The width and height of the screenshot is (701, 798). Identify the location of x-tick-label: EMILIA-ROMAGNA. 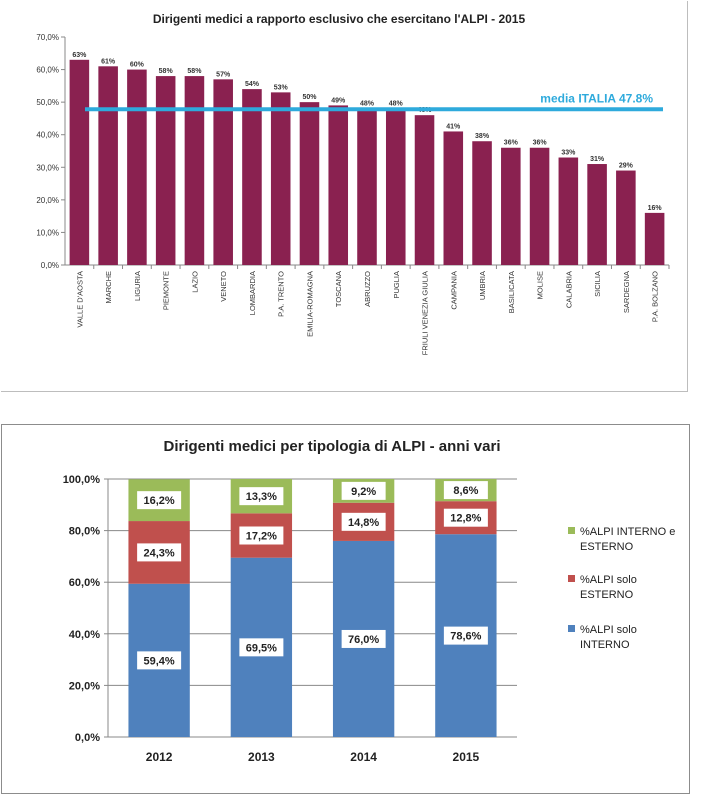
(309, 304).